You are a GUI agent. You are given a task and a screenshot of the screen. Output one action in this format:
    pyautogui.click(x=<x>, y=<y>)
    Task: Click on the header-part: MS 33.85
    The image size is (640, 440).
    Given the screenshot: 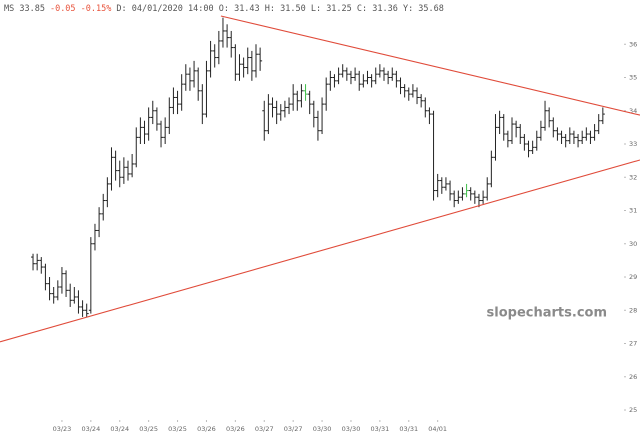 What is the action you would take?
    pyautogui.click(x=24, y=9)
    